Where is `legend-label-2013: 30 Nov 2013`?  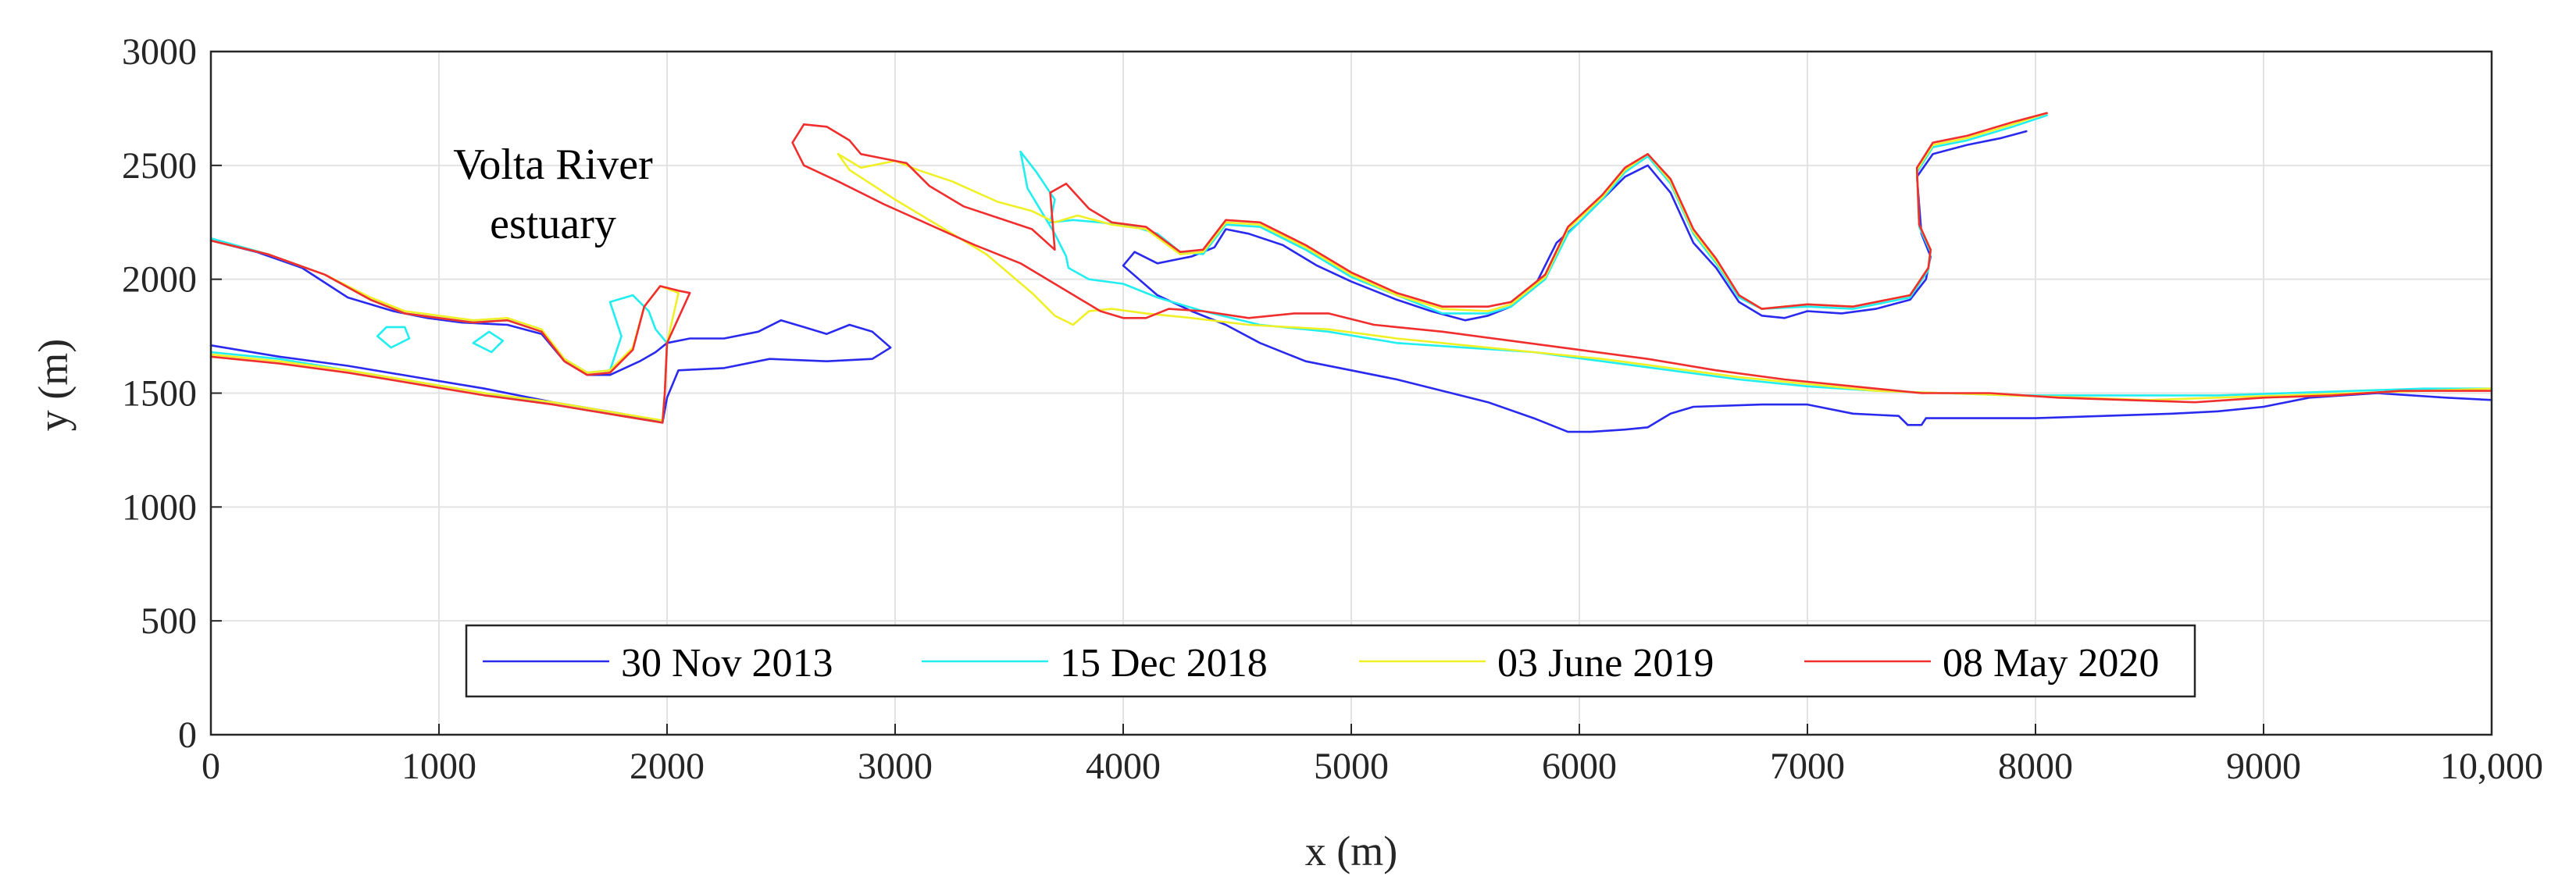 legend-label-2013: 30 Nov 2013 is located at coordinates (727, 663).